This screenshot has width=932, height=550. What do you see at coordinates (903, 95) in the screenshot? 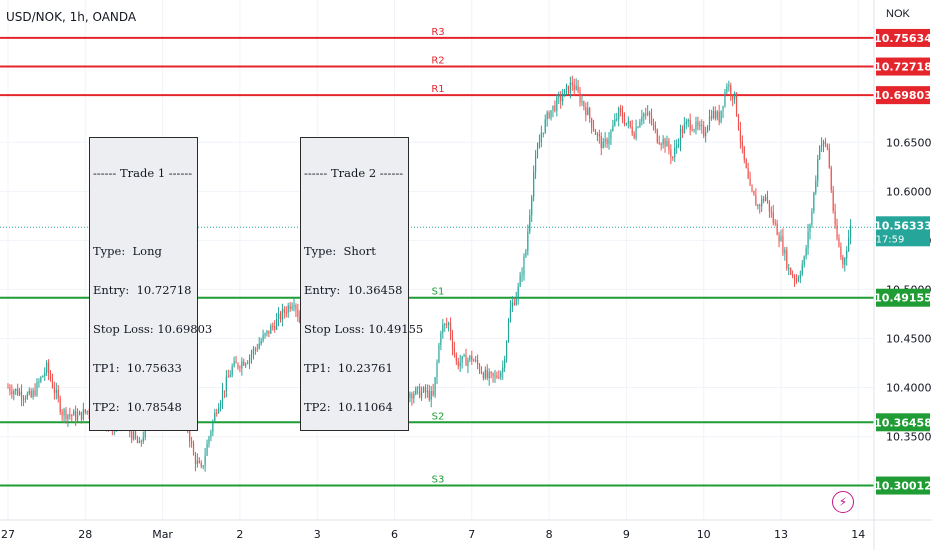
I see `level-tag-r1` at bounding box center [903, 95].